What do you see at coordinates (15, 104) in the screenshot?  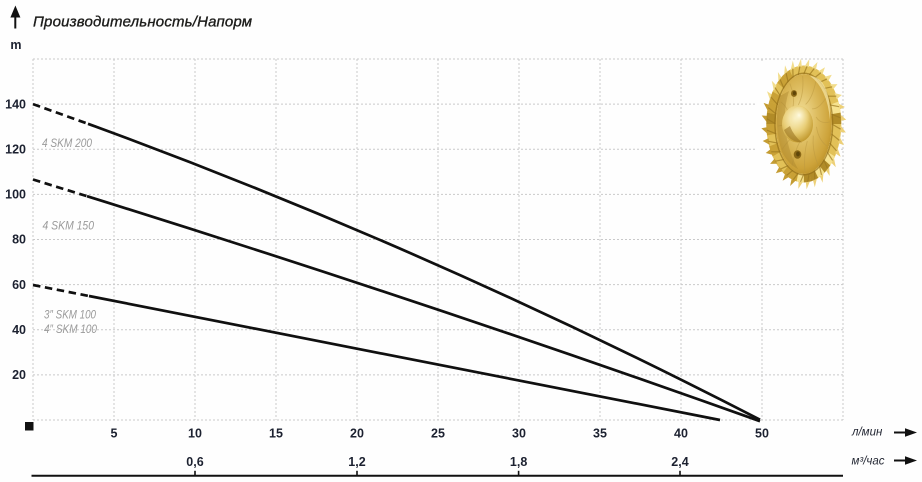 I see `svg-text: 140` at bounding box center [15, 104].